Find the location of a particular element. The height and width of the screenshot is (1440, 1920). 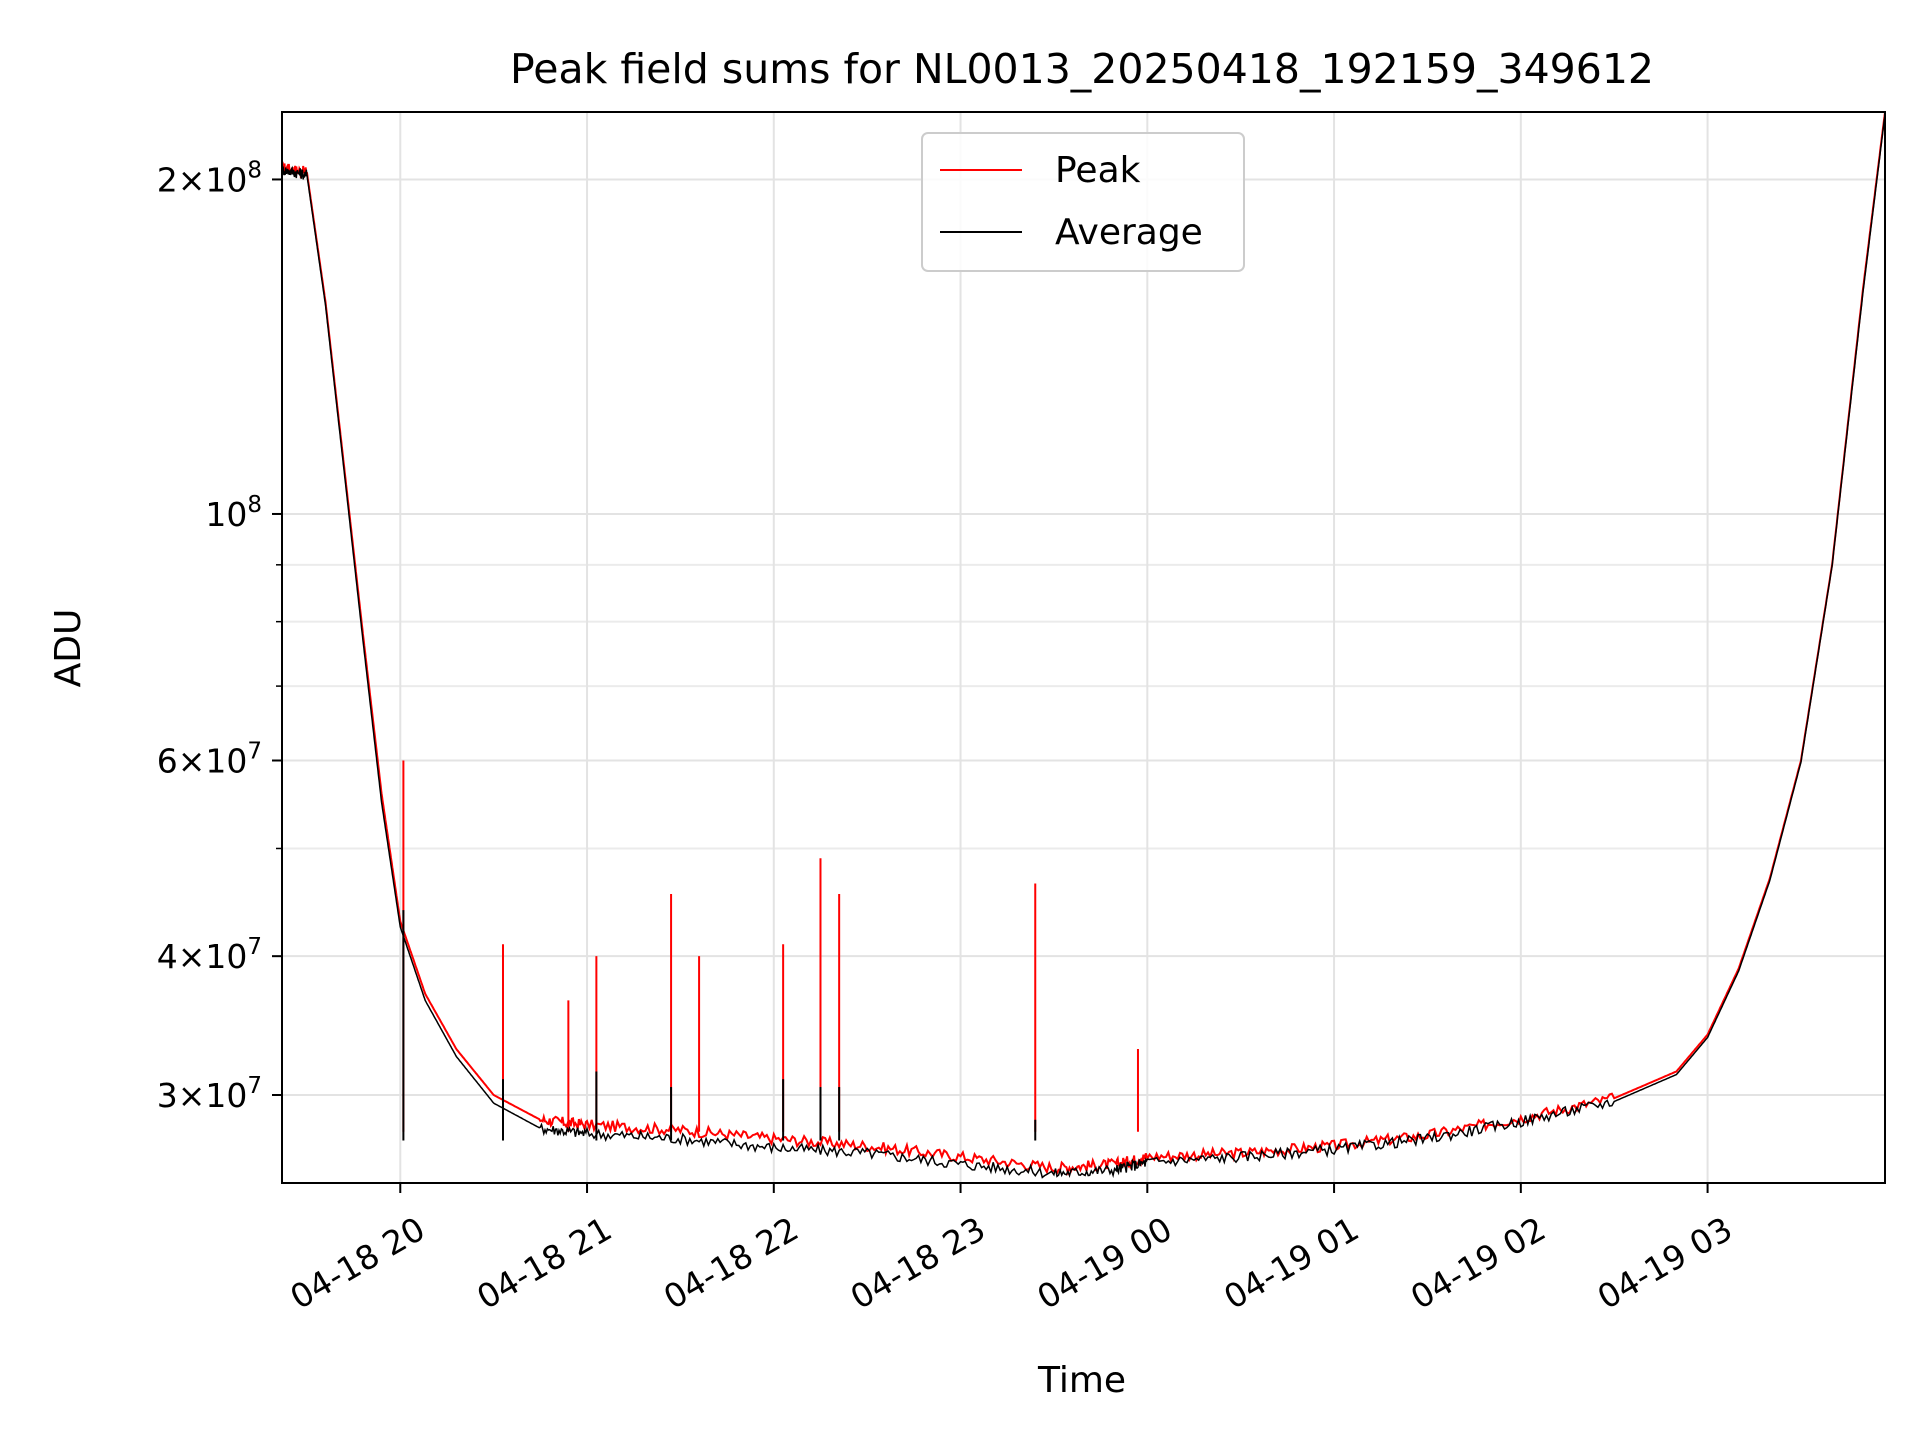

y-tick-label-1: 108 is located at coordinates (233, 513).